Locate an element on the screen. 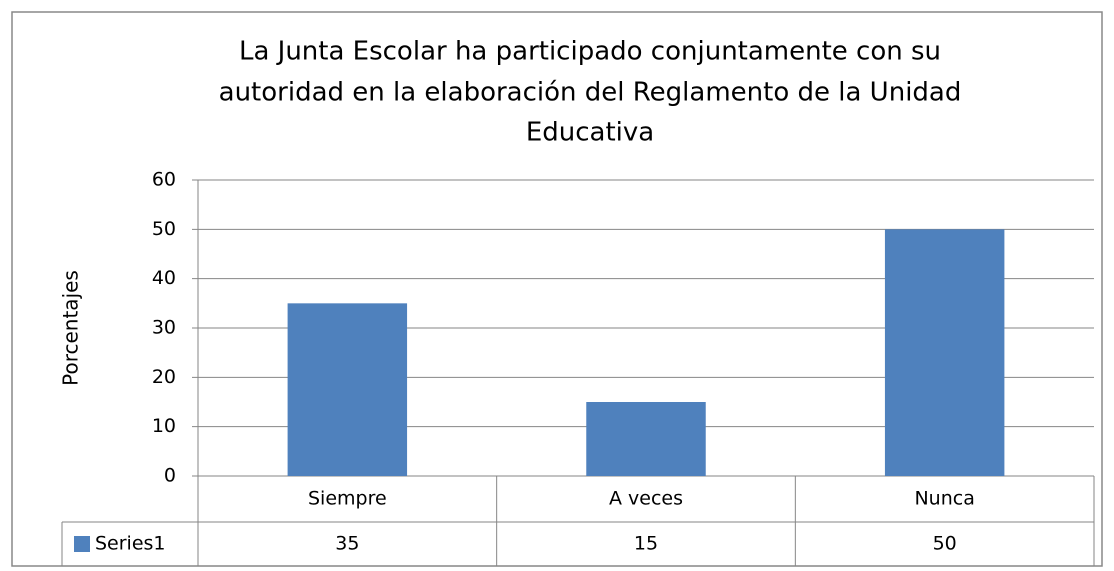  x-tick-label: Nunca is located at coordinates (944, 499).